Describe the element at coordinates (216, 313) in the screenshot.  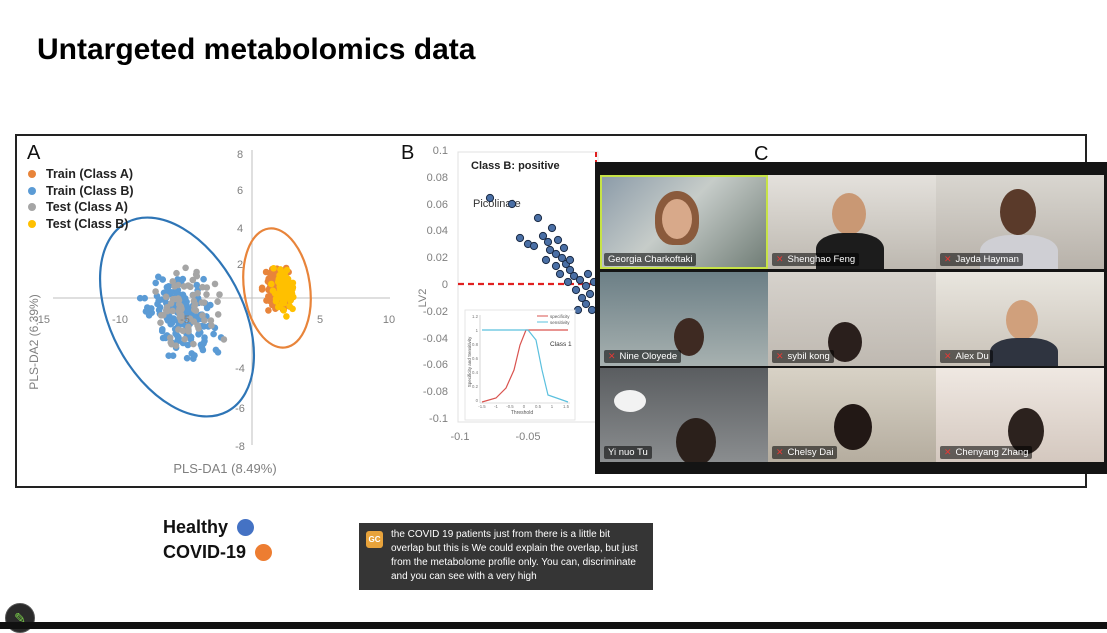
I see `scatter-points` at that location.